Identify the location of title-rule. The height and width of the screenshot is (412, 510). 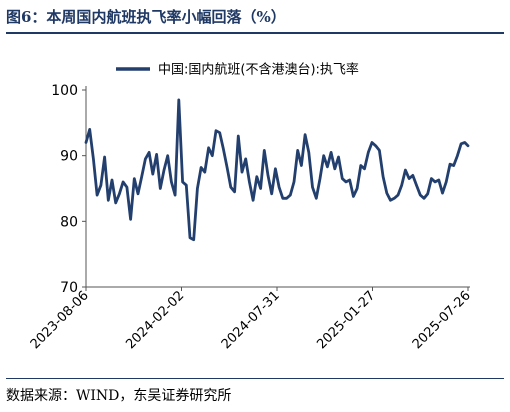
(255, 33).